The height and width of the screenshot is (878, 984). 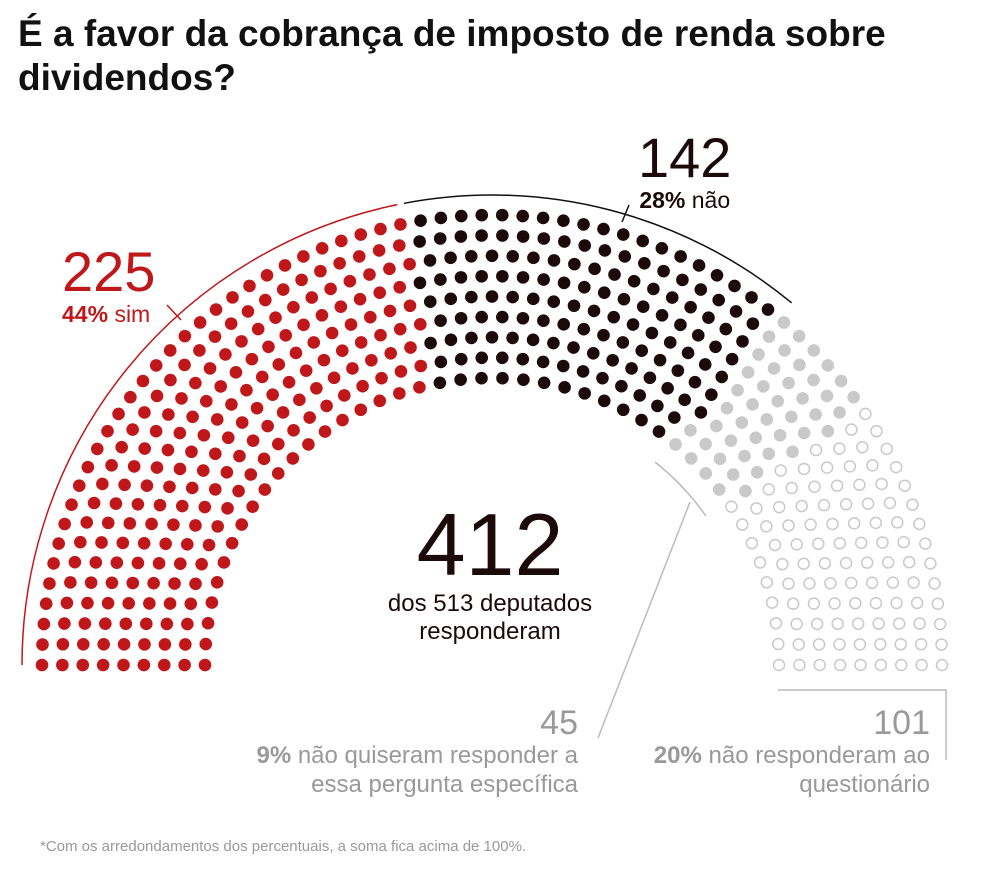 What do you see at coordinates (625, 213) in the screenshot?
I see `leader-line` at bounding box center [625, 213].